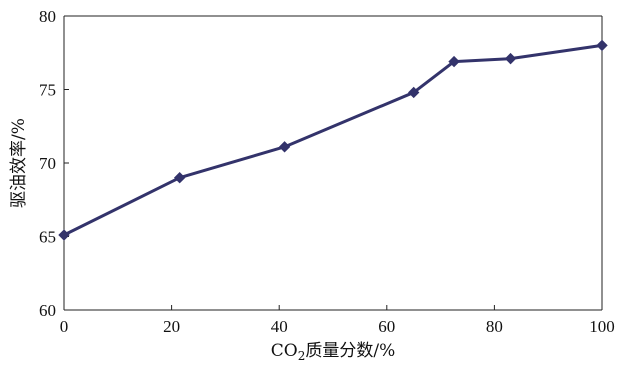  What do you see at coordinates (302, 356) in the screenshot?
I see `x-axis-title-subscript: 2` at bounding box center [302, 356].